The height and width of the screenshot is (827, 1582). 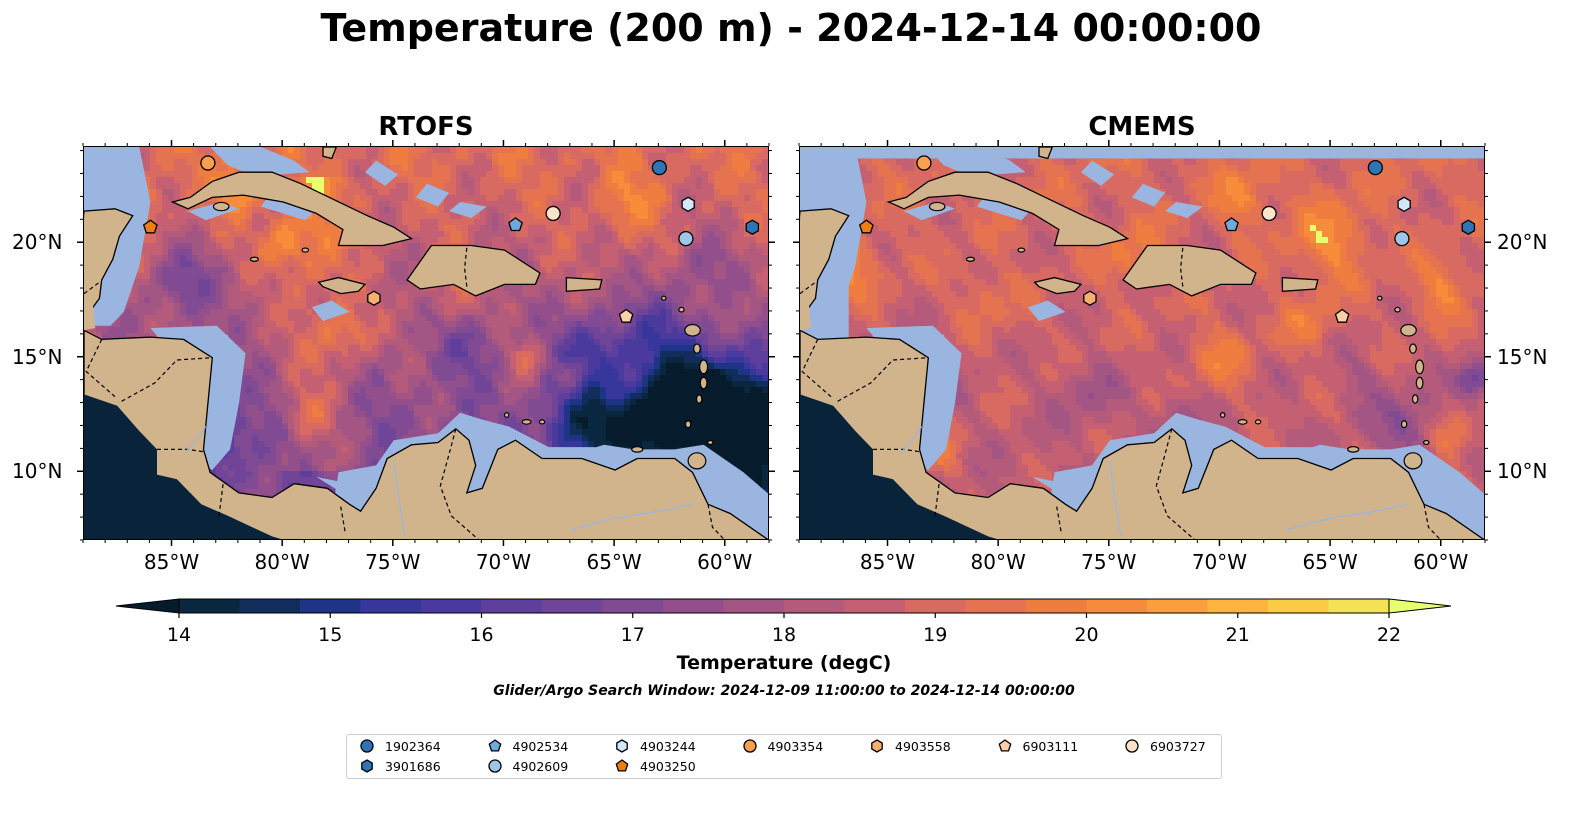 What do you see at coordinates (1086, 635) in the screenshot?
I see `colorbar-tick-label: 20` at bounding box center [1086, 635].